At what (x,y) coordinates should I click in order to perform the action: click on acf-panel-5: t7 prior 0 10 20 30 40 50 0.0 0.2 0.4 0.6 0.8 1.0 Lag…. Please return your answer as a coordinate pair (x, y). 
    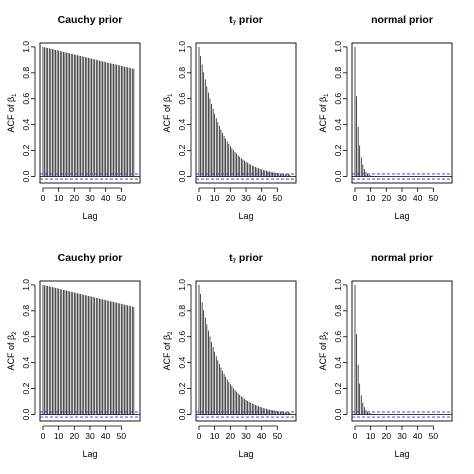
    Looking at the image, I should click on (229, 355).